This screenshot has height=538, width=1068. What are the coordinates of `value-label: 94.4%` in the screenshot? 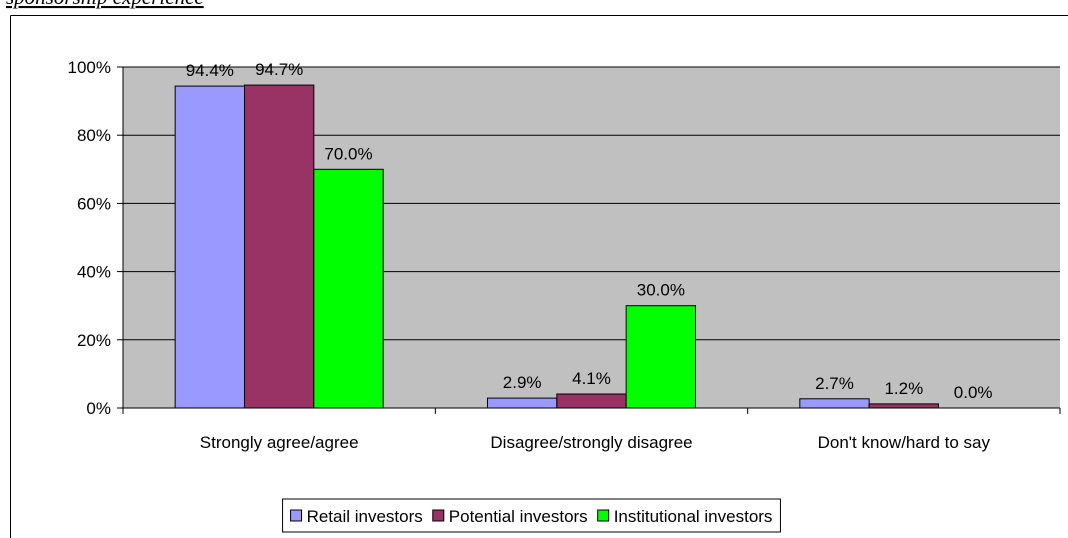 It's located at (210, 70).